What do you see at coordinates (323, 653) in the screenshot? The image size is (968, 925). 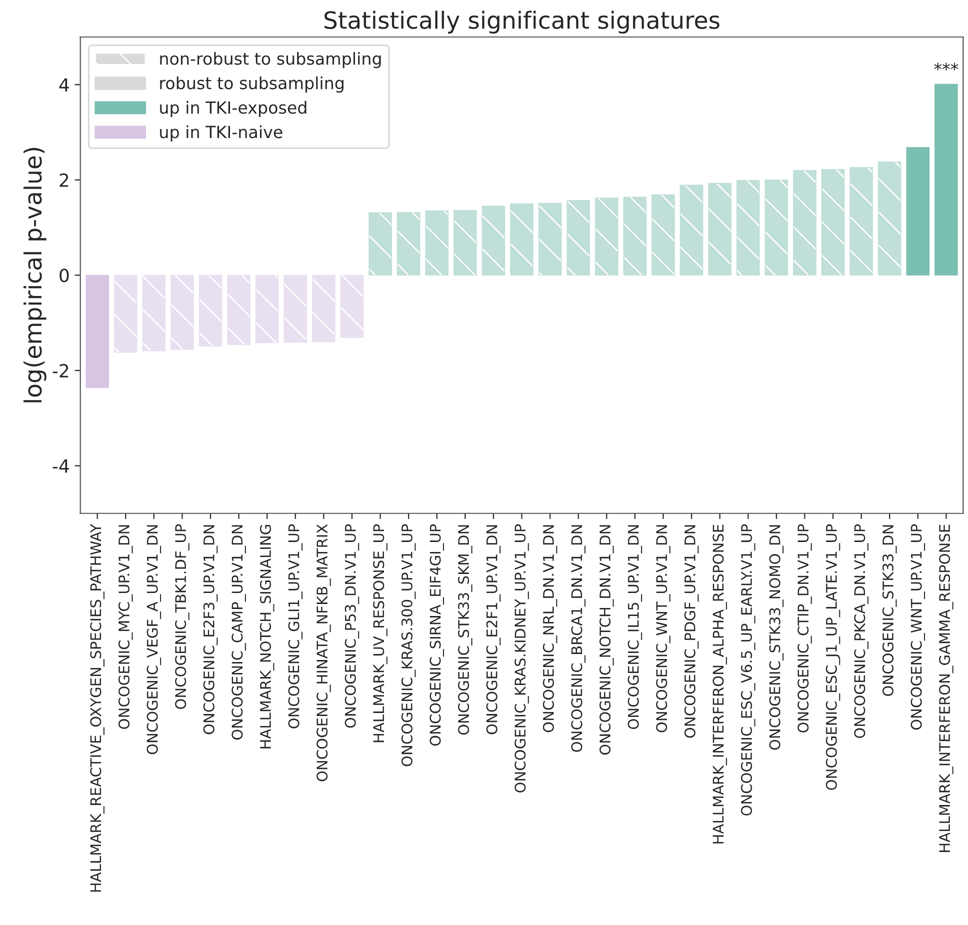 I see `x-tick-label: ONCOGENIC_HINATA_NFKB_MATRIX` at bounding box center [323, 653].